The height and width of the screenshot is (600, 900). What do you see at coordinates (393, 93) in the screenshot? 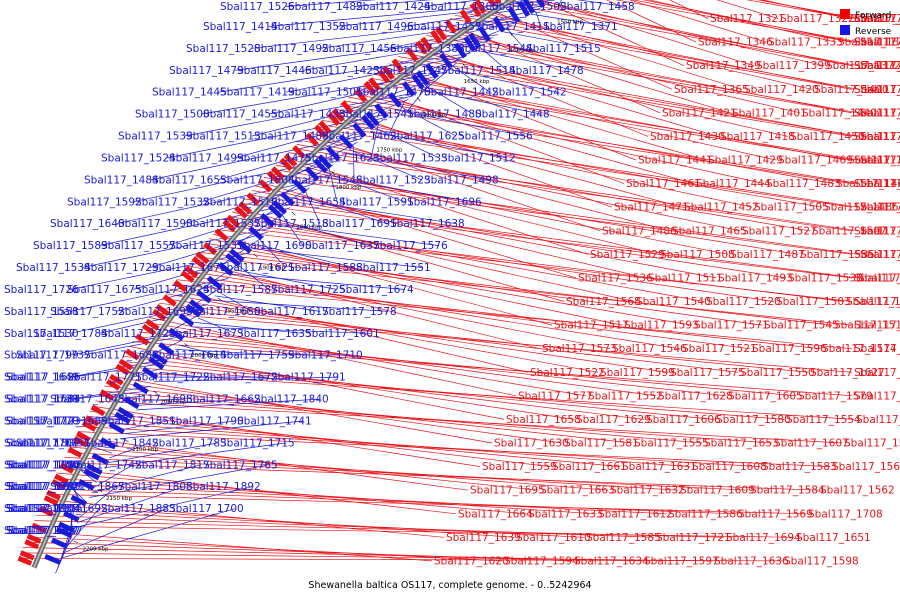
I see `reverse-gene-label: Sbal117_1470` at bounding box center [393, 93].